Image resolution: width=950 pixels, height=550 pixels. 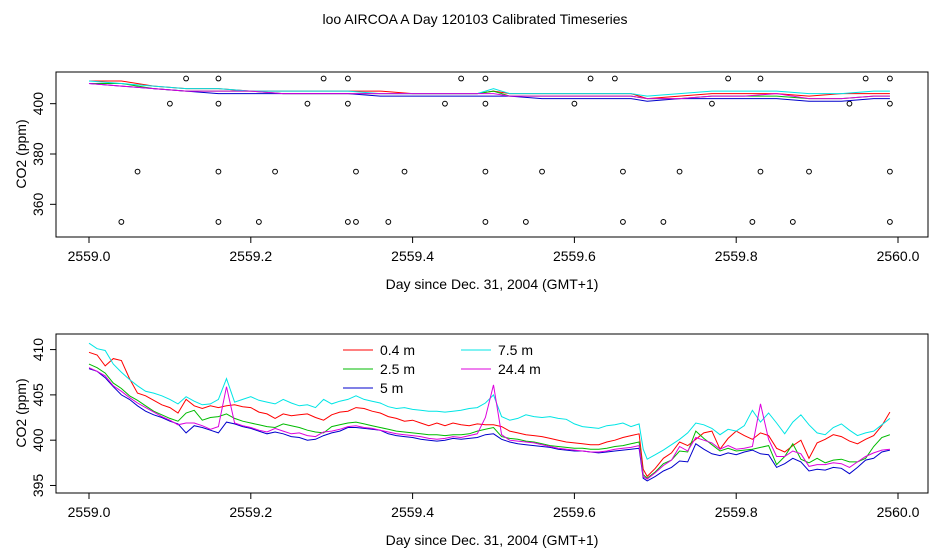 I want to click on y-tick-label: 360, so click(x=38, y=204).